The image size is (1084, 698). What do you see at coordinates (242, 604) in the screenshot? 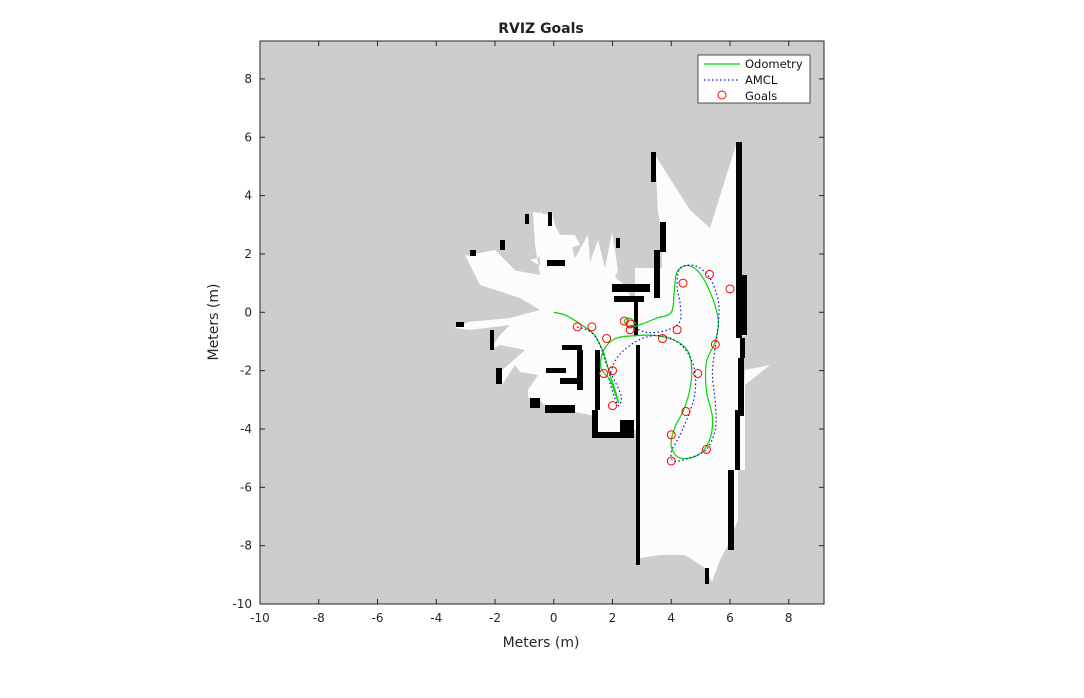
I see `y-tick-label: -10` at bounding box center [242, 604].